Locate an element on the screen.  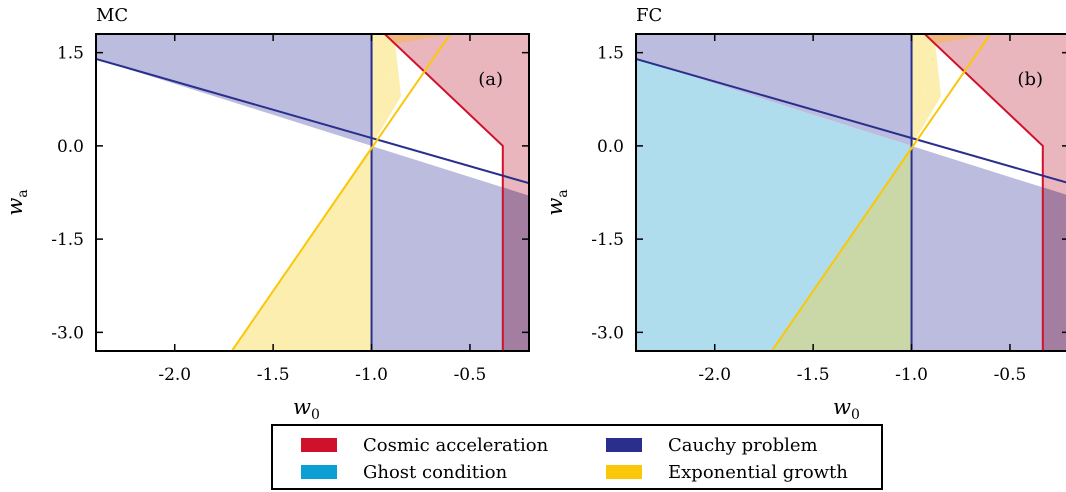
legend-item-exponential-growth: Exponential growth is located at coordinates (727, 472).